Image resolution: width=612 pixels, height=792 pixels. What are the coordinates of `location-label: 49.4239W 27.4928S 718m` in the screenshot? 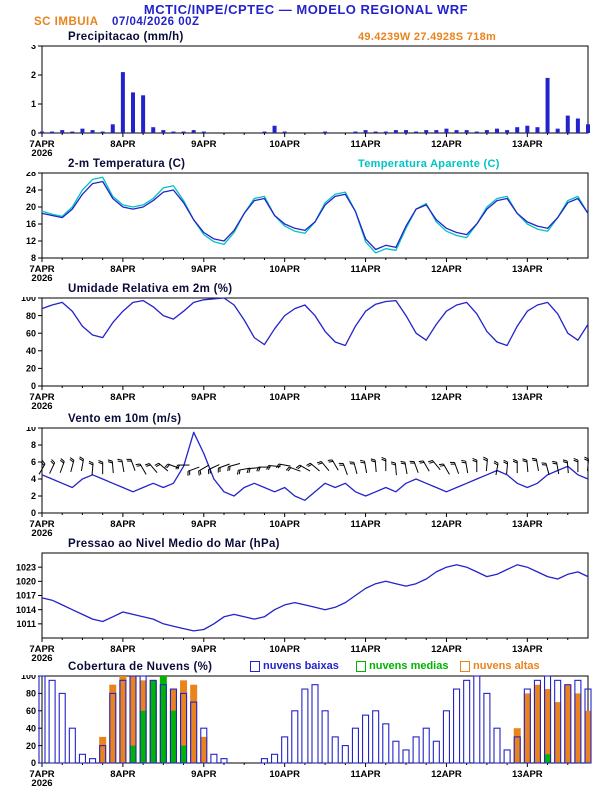 It's located at (427, 37).